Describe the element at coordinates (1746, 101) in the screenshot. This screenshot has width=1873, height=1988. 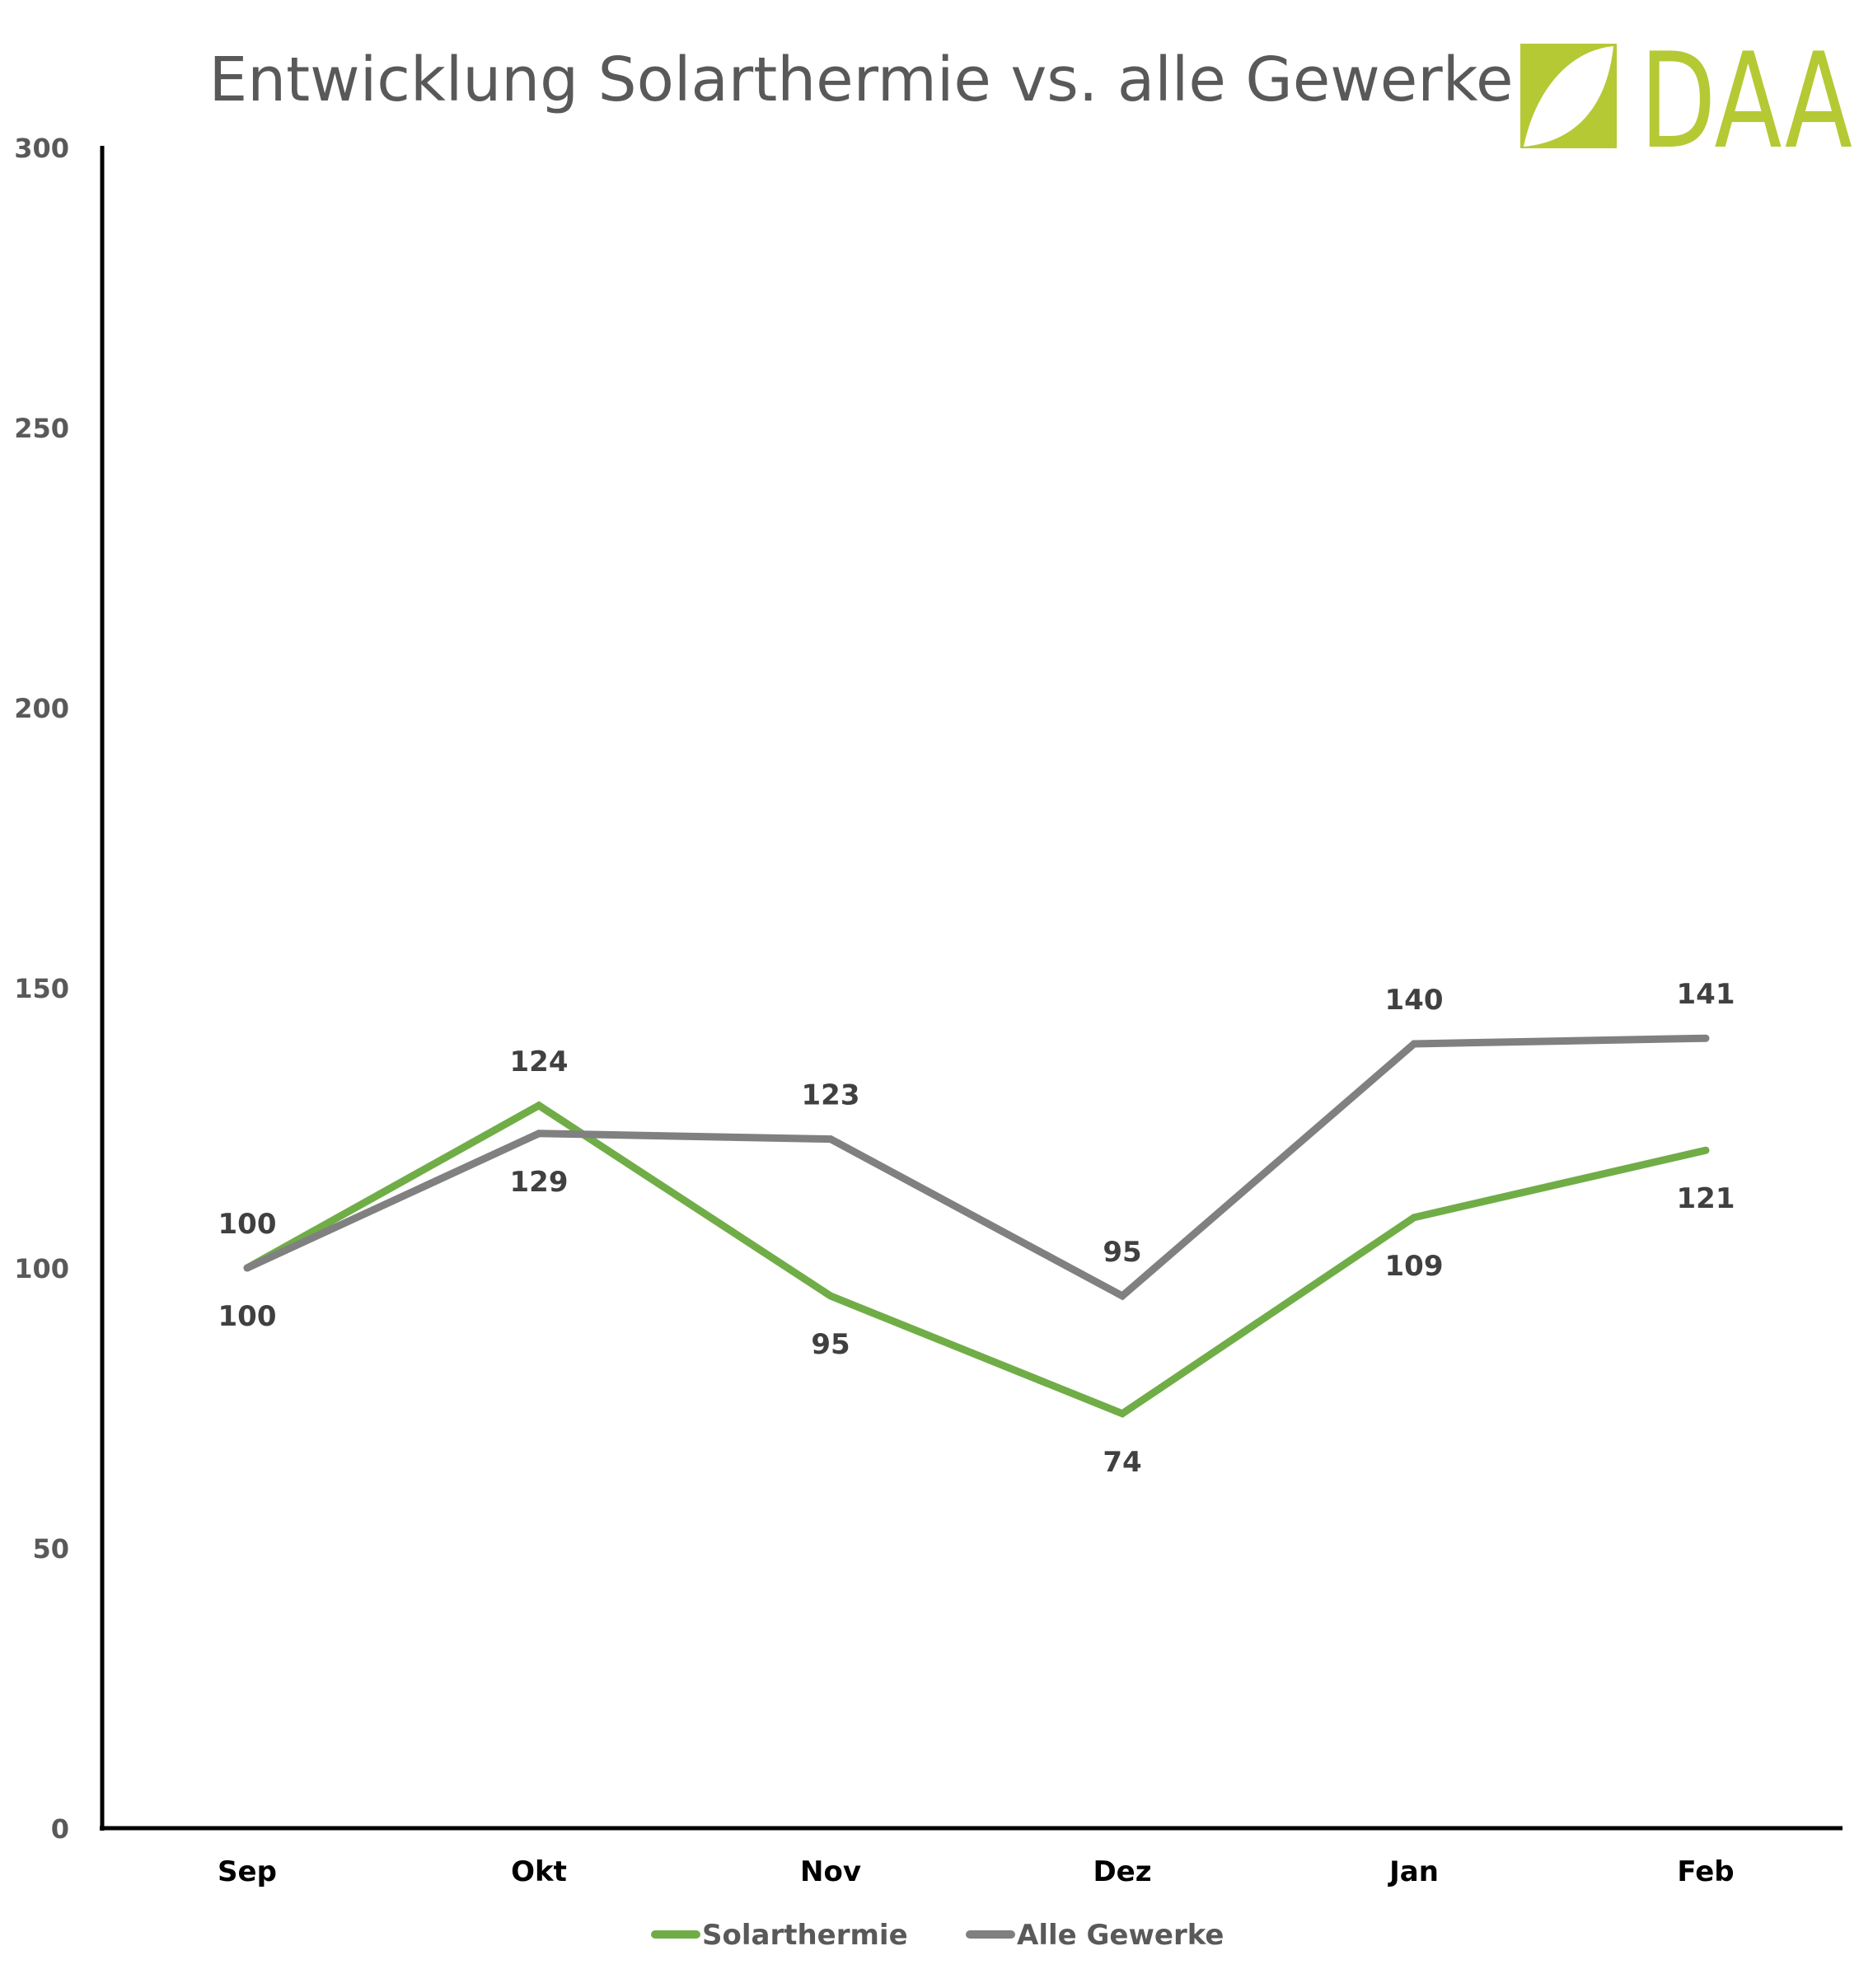
I see `logo-text: DAA` at that location.